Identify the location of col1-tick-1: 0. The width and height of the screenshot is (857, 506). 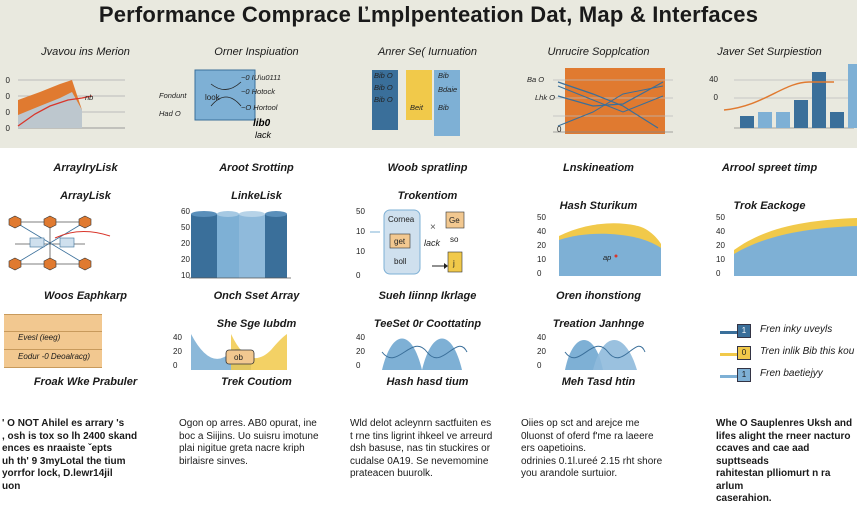
(8, 80).